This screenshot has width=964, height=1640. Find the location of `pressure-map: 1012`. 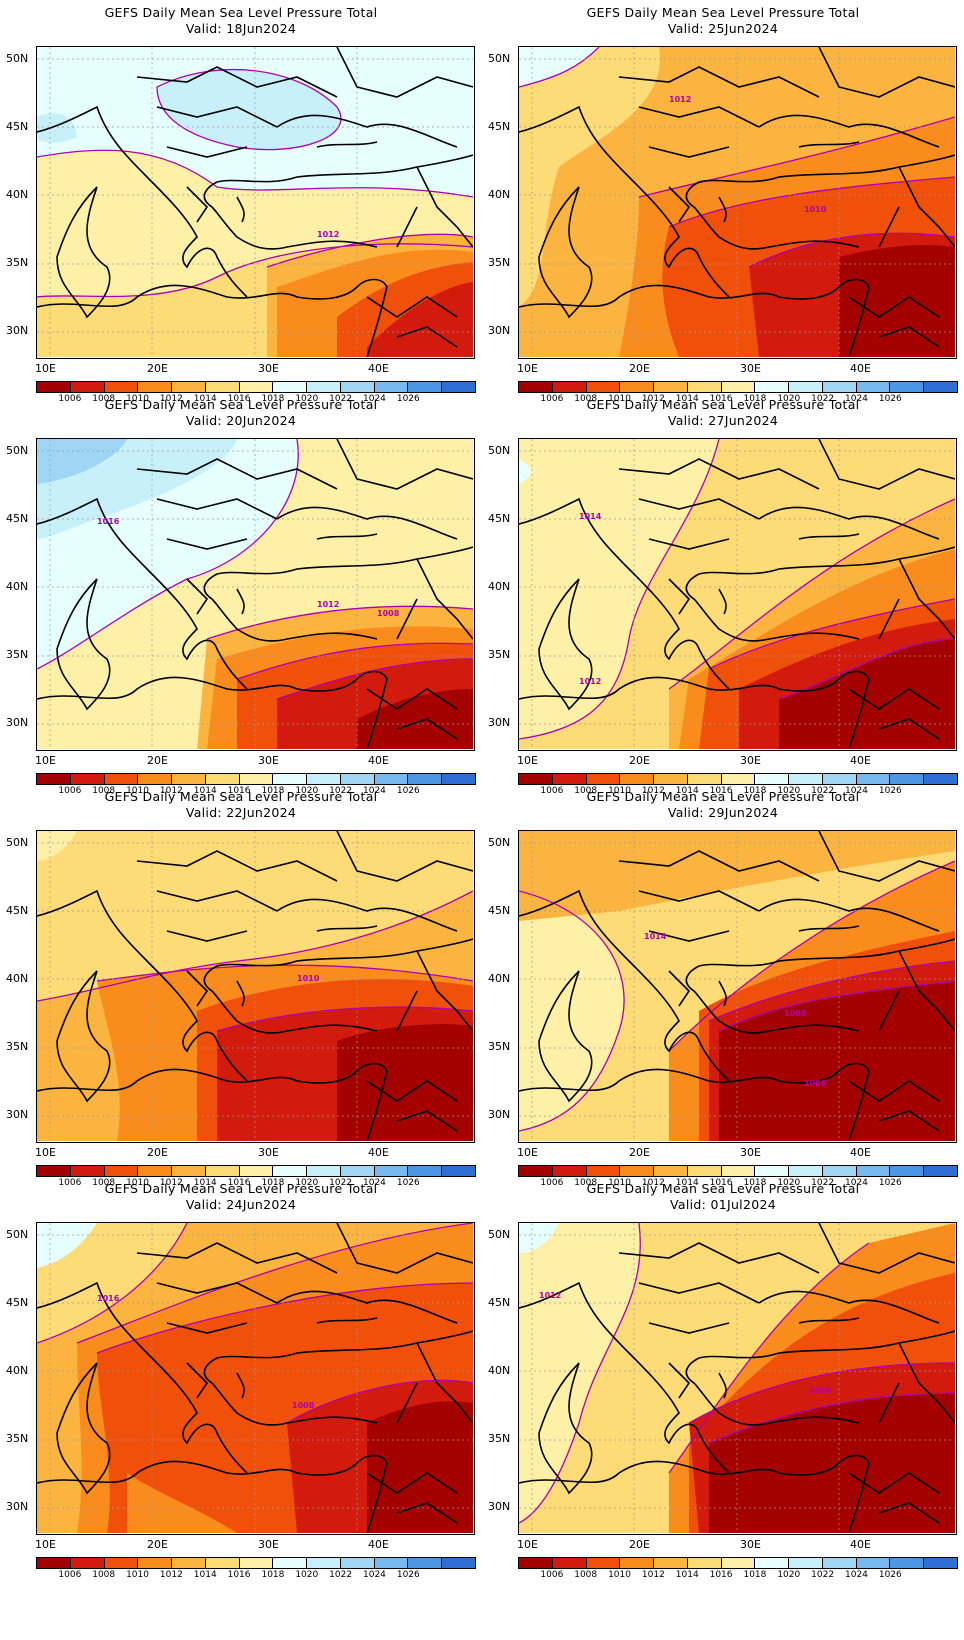

pressure-map: 1012 is located at coordinates (255, 202).